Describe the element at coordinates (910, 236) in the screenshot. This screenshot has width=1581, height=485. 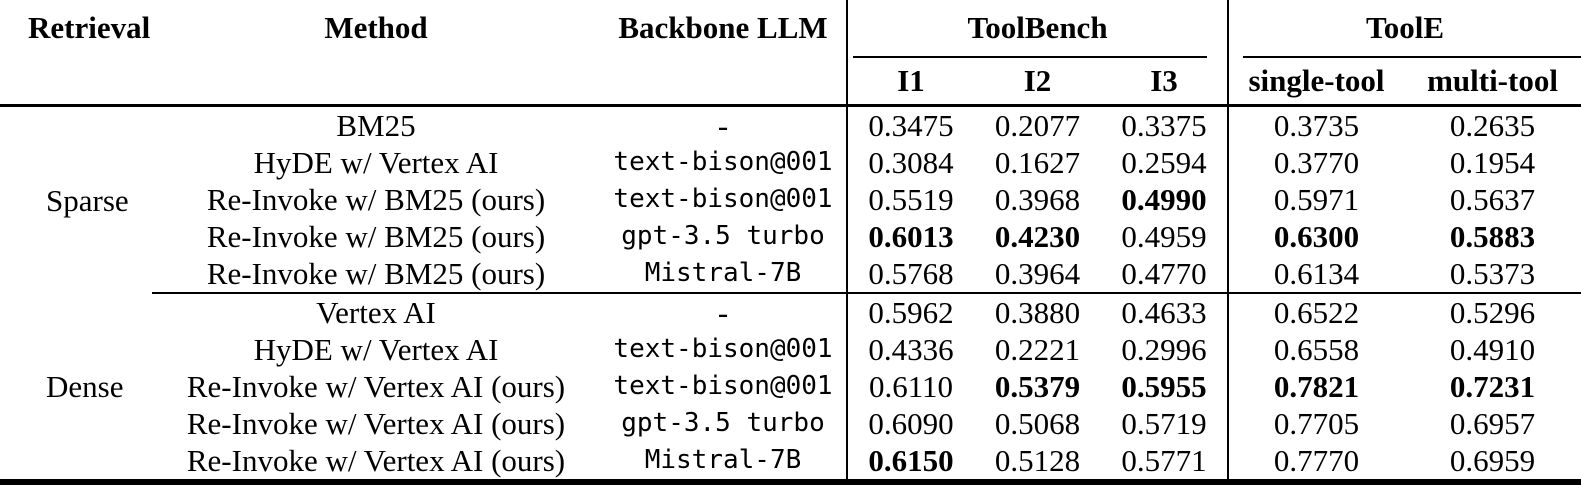
I see `value-cell-i1: 0.6013` at that location.